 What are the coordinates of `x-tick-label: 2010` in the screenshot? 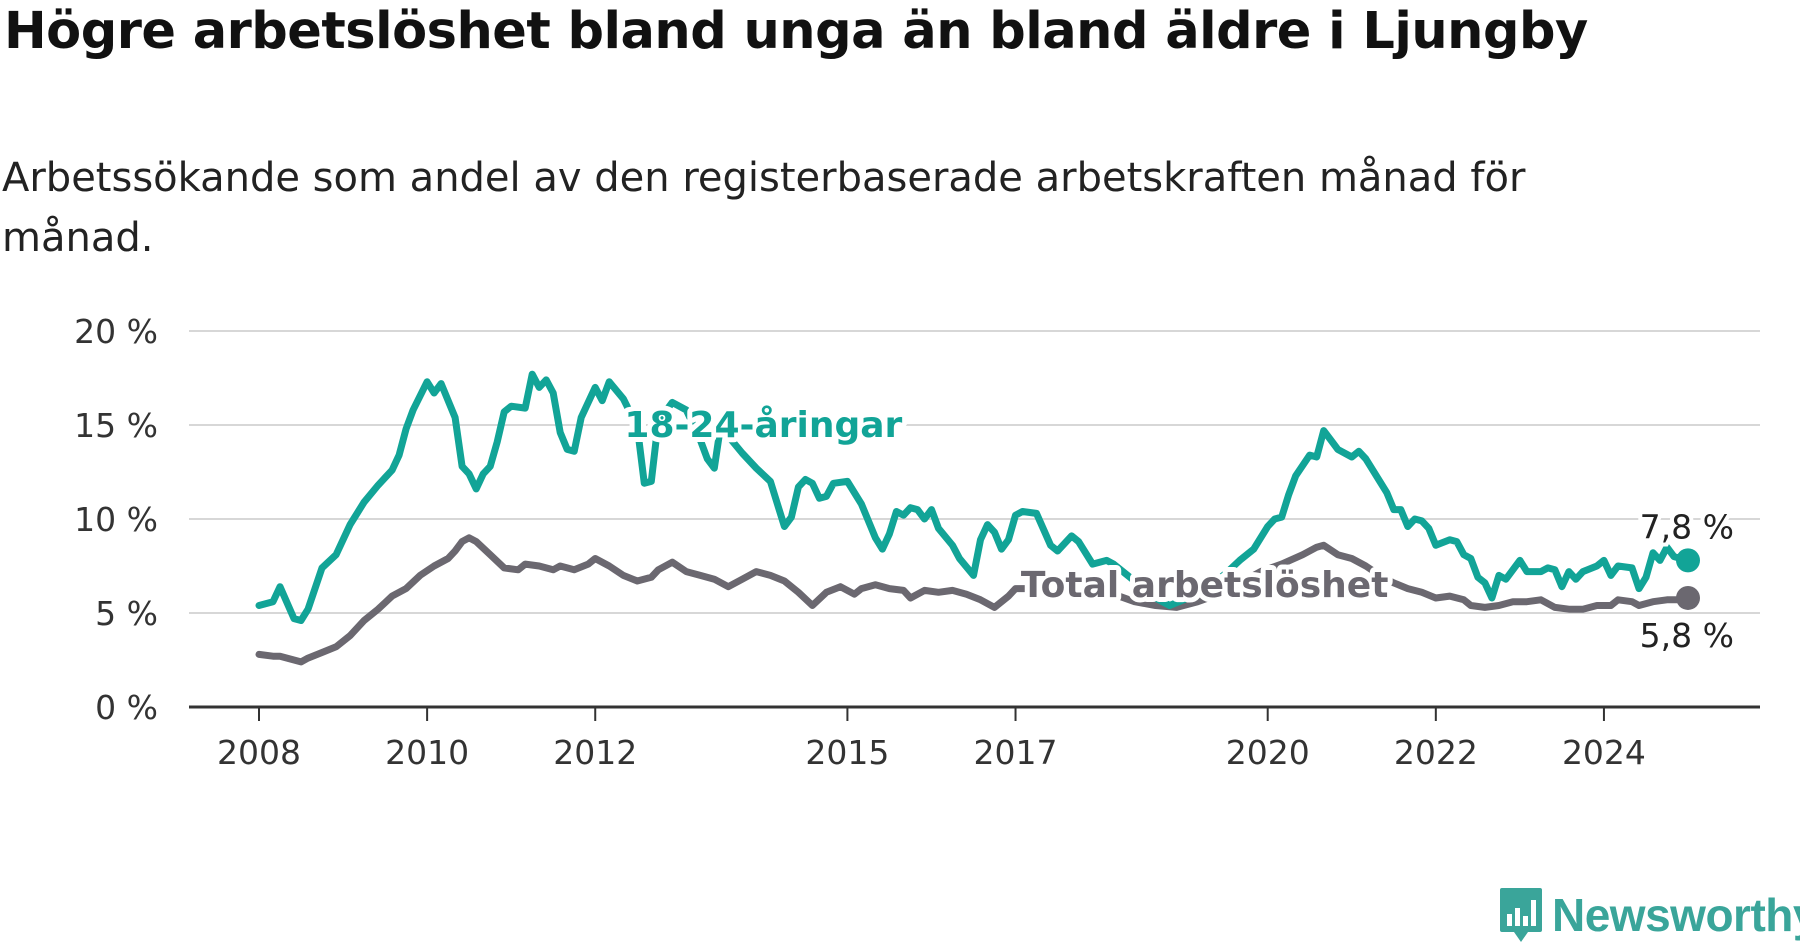 It's located at (427, 752).